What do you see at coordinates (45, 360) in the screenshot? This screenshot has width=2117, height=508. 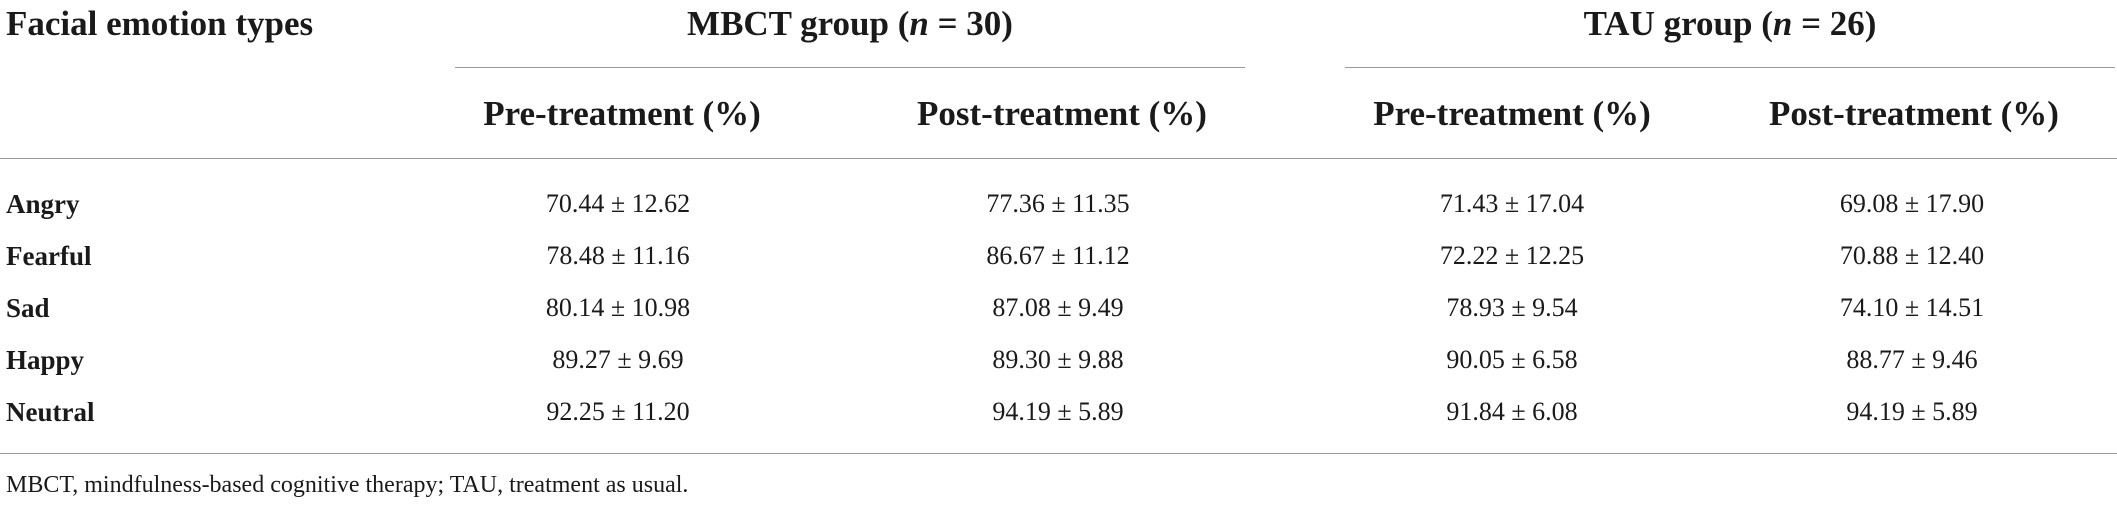 I see `row-label-happy: Happy` at bounding box center [45, 360].